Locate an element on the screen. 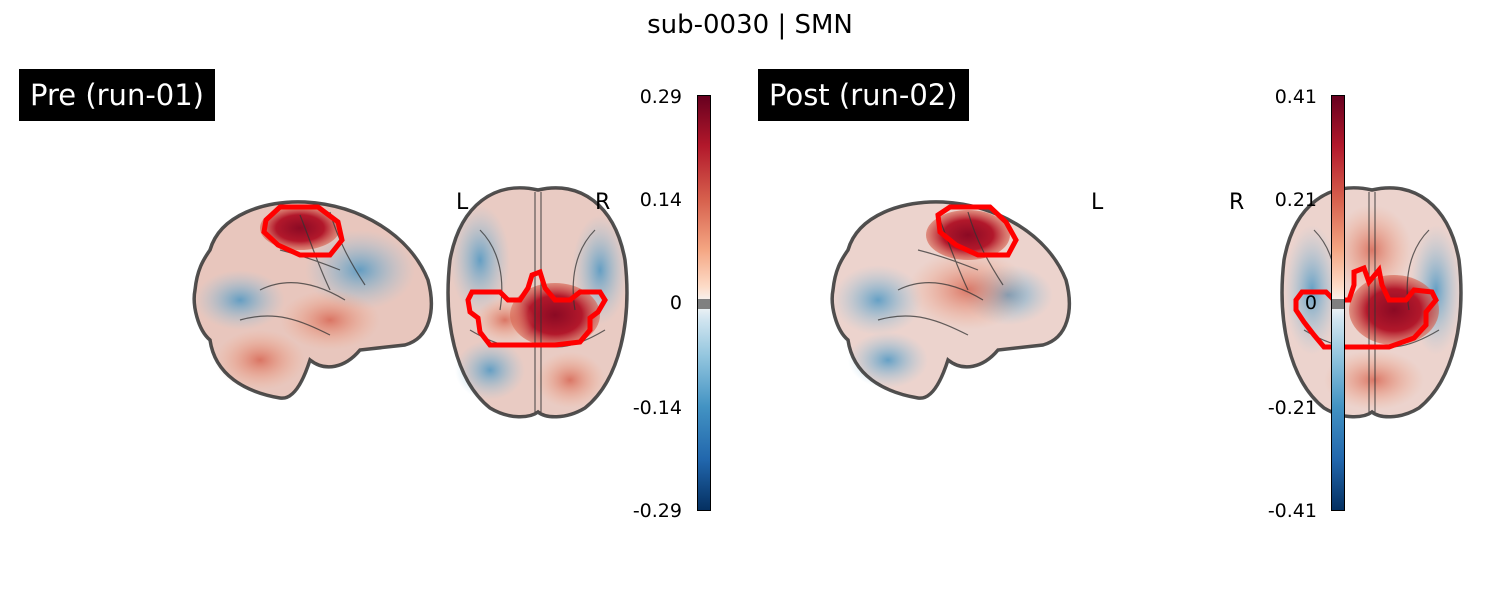  colorbar-tick: 0.14 is located at coordinates (660, 200).